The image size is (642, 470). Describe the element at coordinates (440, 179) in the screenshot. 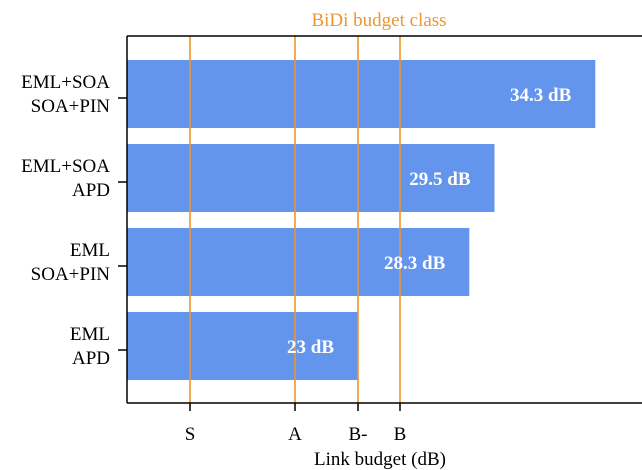

I see `data-label: 29.5 dB` at that location.